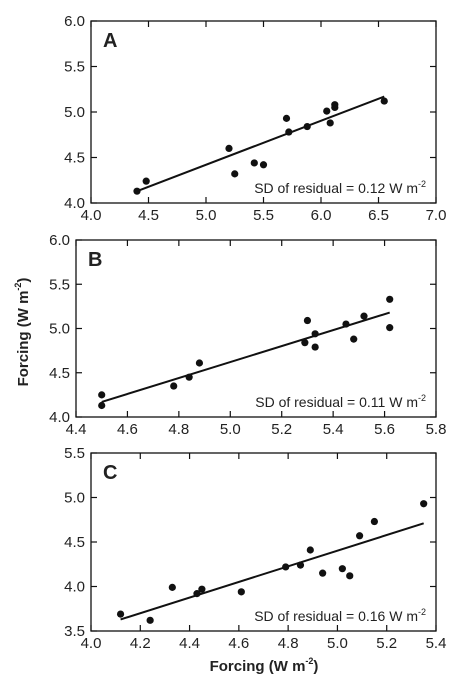 The height and width of the screenshot is (681, 454). I want to click on panel-letter: A, so click(110, 41).